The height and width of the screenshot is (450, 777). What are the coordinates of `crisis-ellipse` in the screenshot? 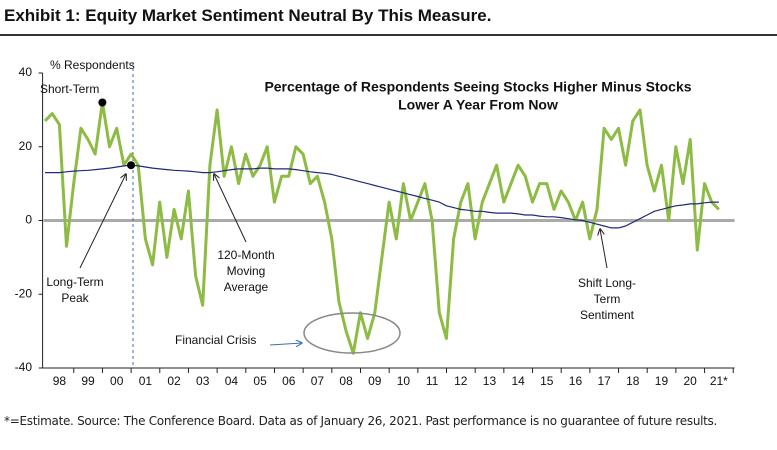 It's located at (352, 333).